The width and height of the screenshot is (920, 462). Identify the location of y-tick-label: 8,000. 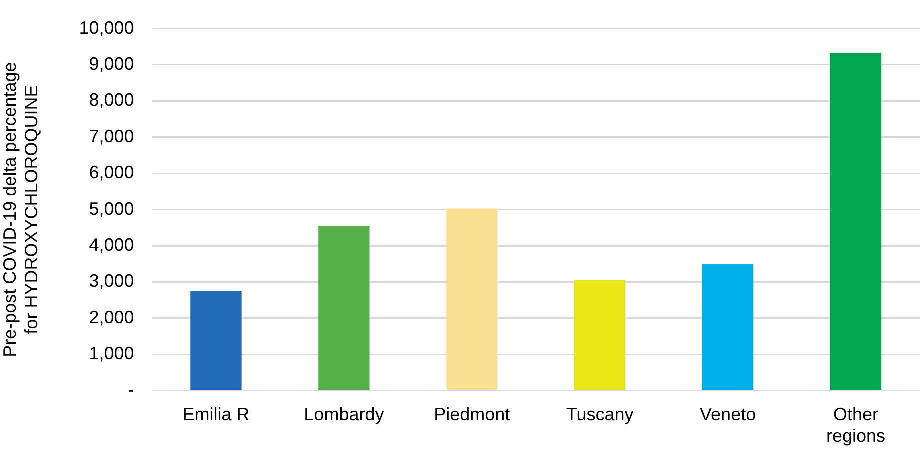
(111, 100).